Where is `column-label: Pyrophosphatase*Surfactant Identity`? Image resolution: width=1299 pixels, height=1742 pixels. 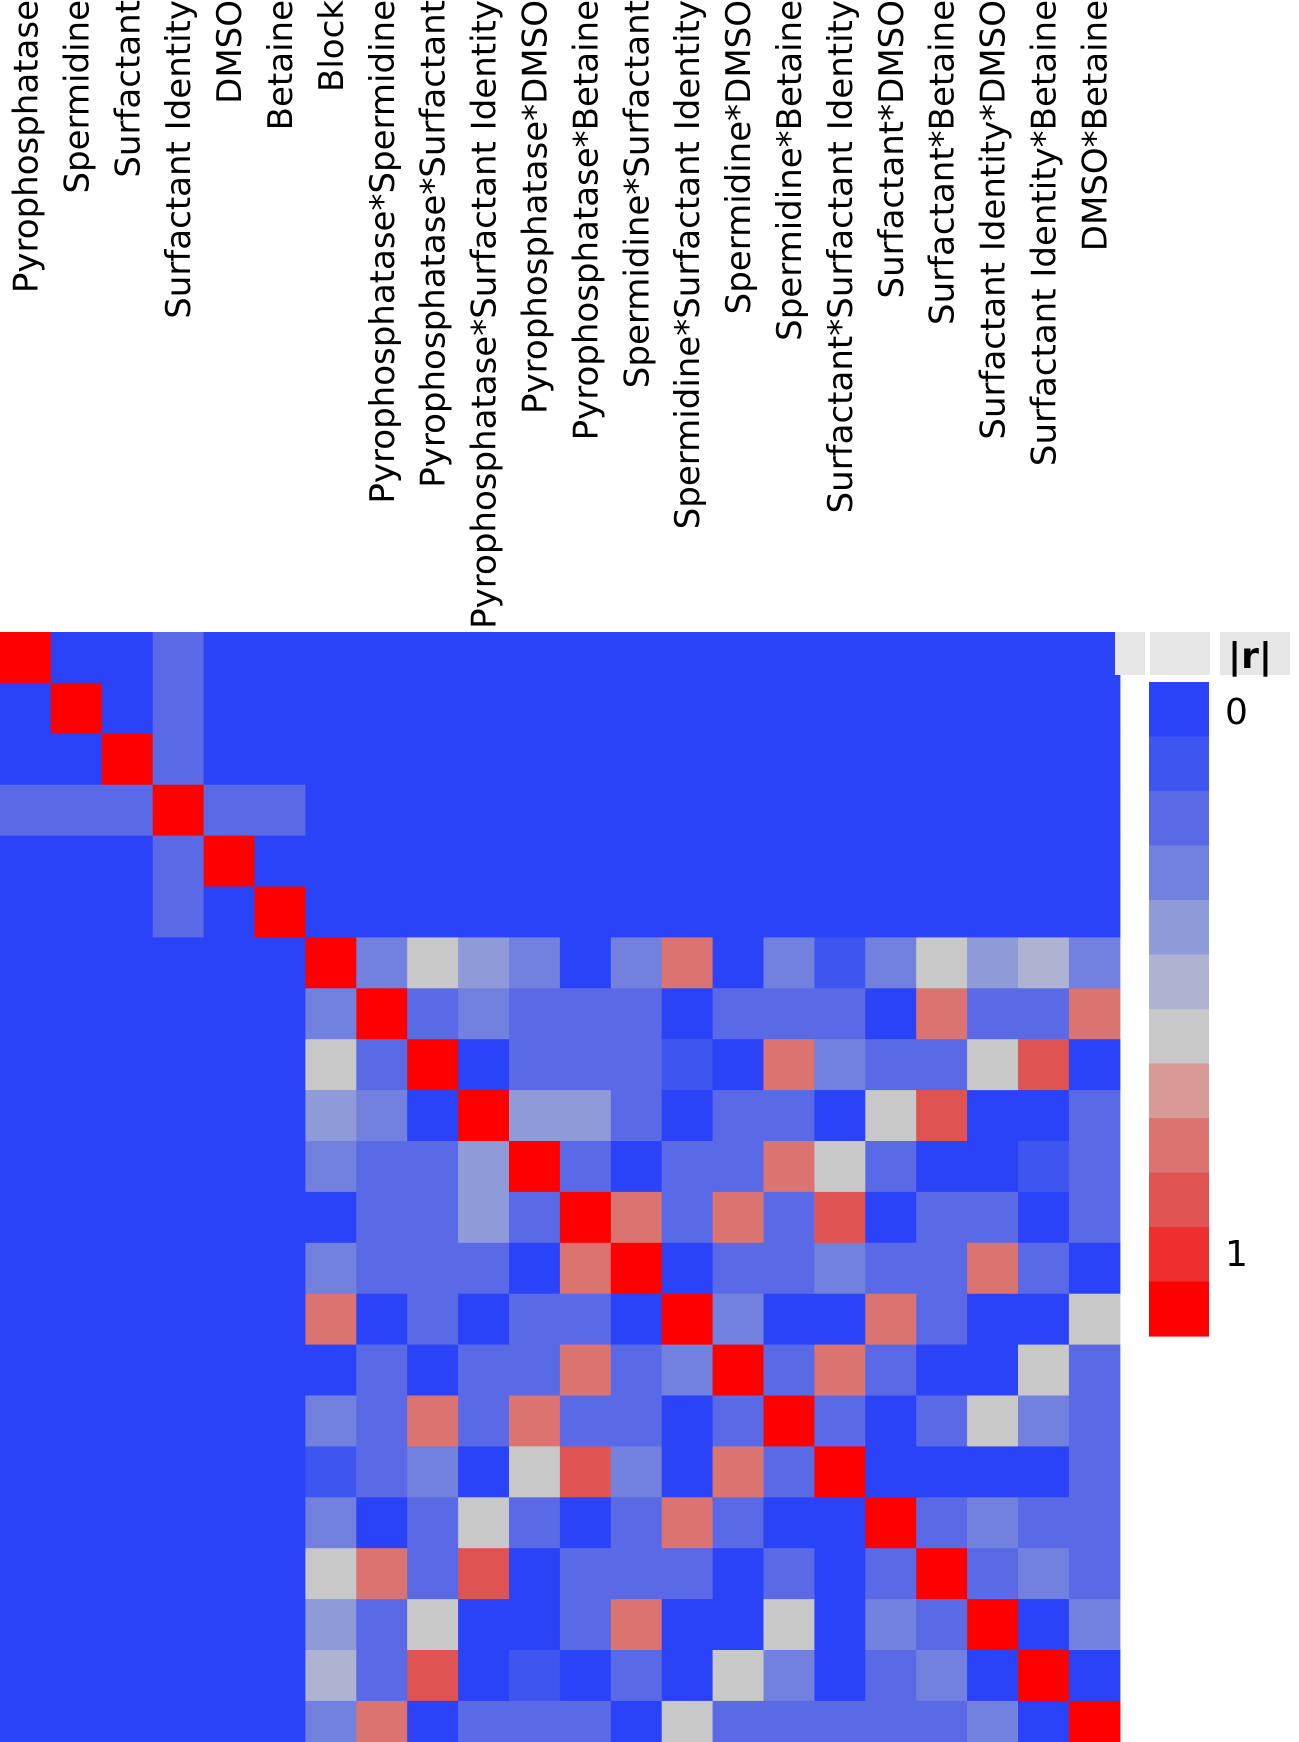 column-label: Pyrophosphatase*Surfactant Identity is located at coordinates (485, 314).